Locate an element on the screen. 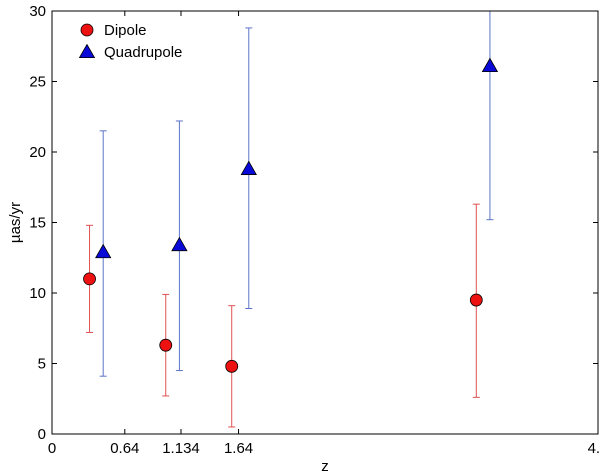 The height and width of the screenshot is (474, 600). y-tick-label: 30 is located at coordinates (37, 11).